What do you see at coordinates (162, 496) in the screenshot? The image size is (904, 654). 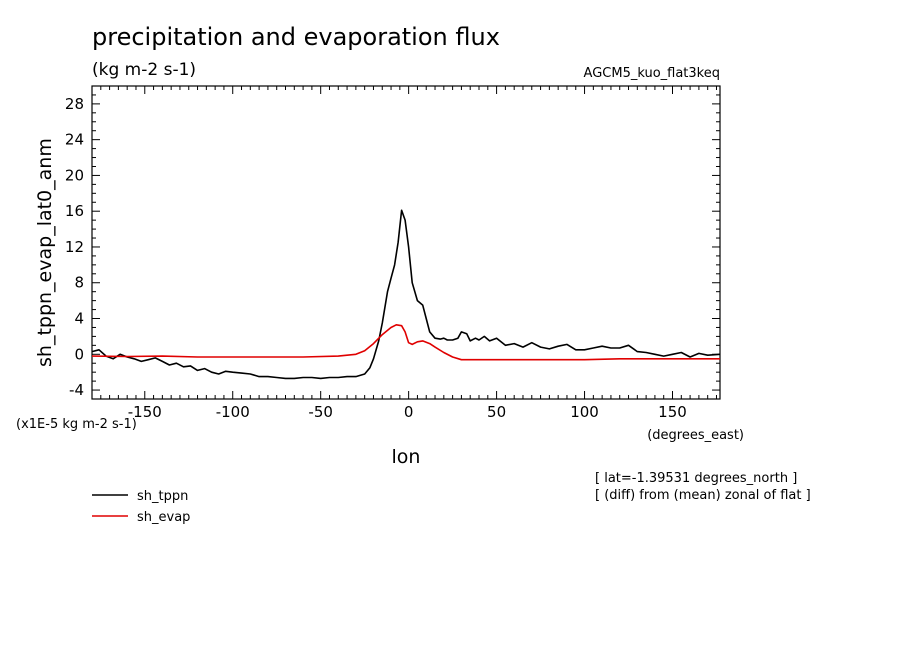 I see `legend-label-sh-tppn: sh_tppn` at bounding box center [162, 496].